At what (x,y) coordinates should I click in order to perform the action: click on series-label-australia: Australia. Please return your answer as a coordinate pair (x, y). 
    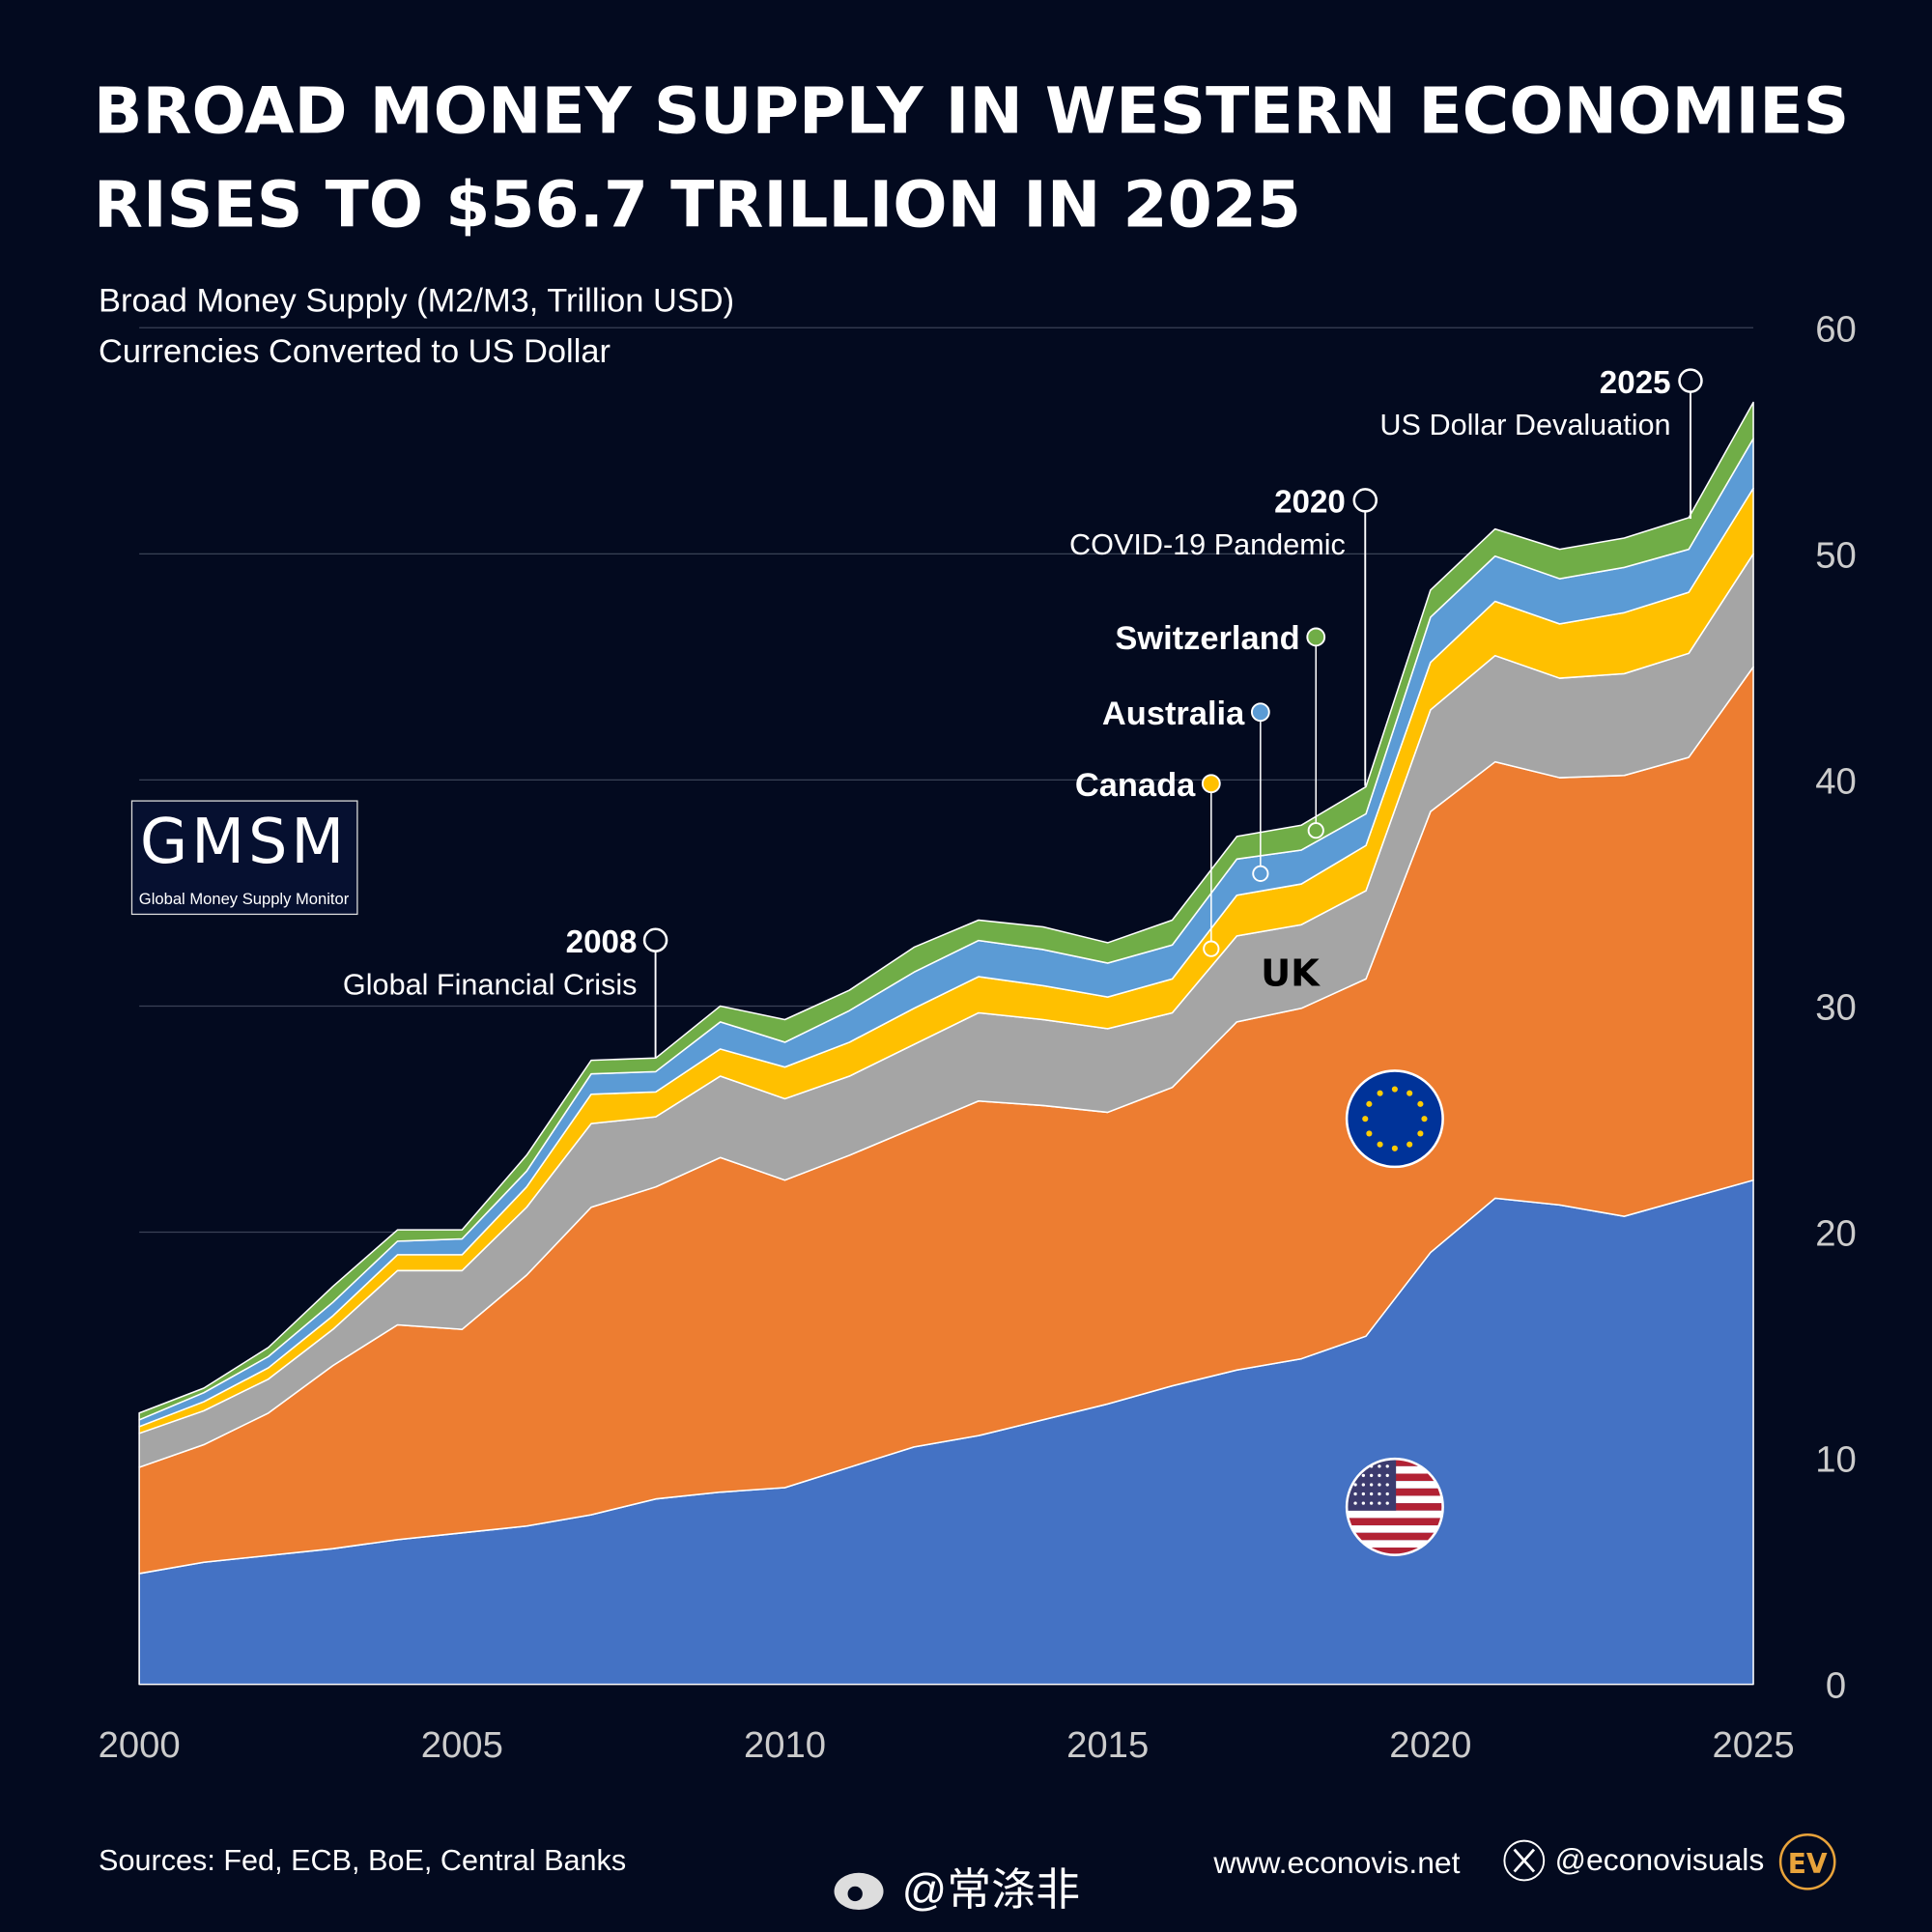
    Looking at the image, I should click on (1173, 714).